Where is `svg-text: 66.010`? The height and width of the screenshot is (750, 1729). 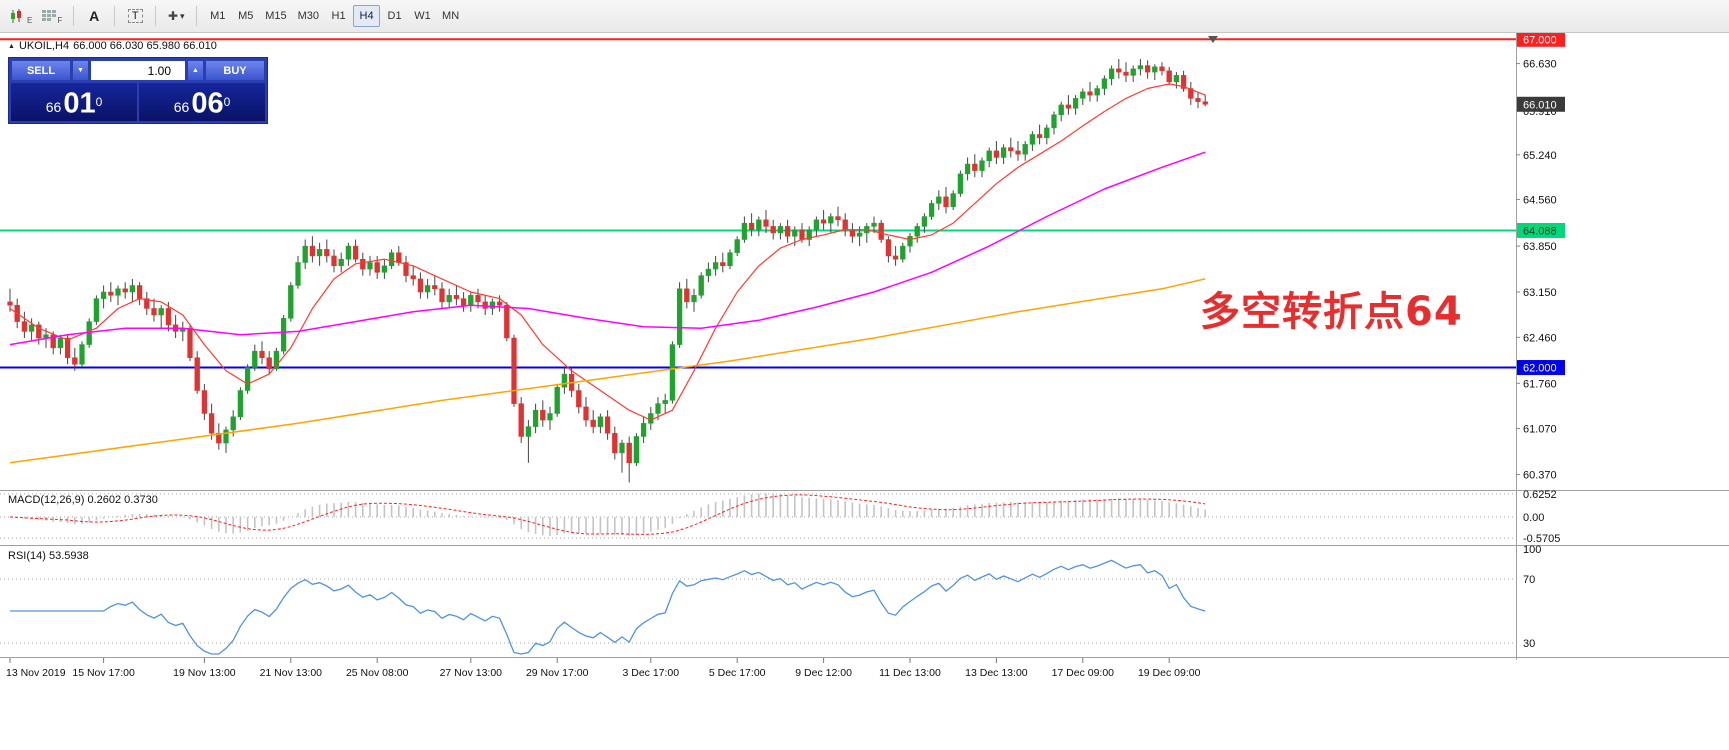
svg-text: 66.010 is located at coordinates (1540, 105).